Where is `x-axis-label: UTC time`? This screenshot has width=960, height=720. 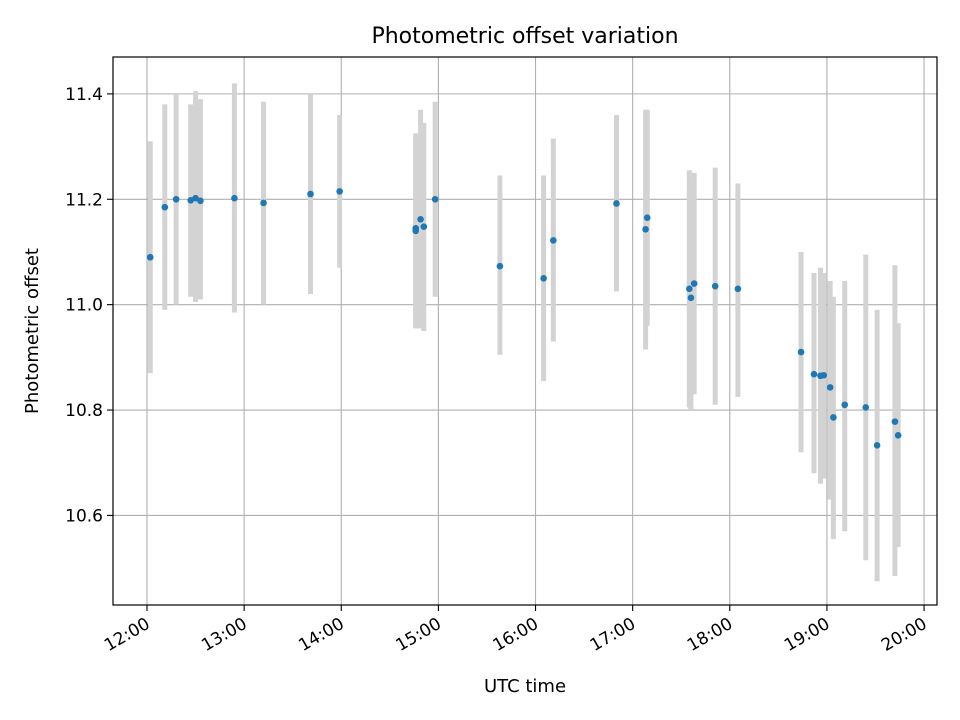 x-axis-label: UTC time is located at coordinates (525, 686).